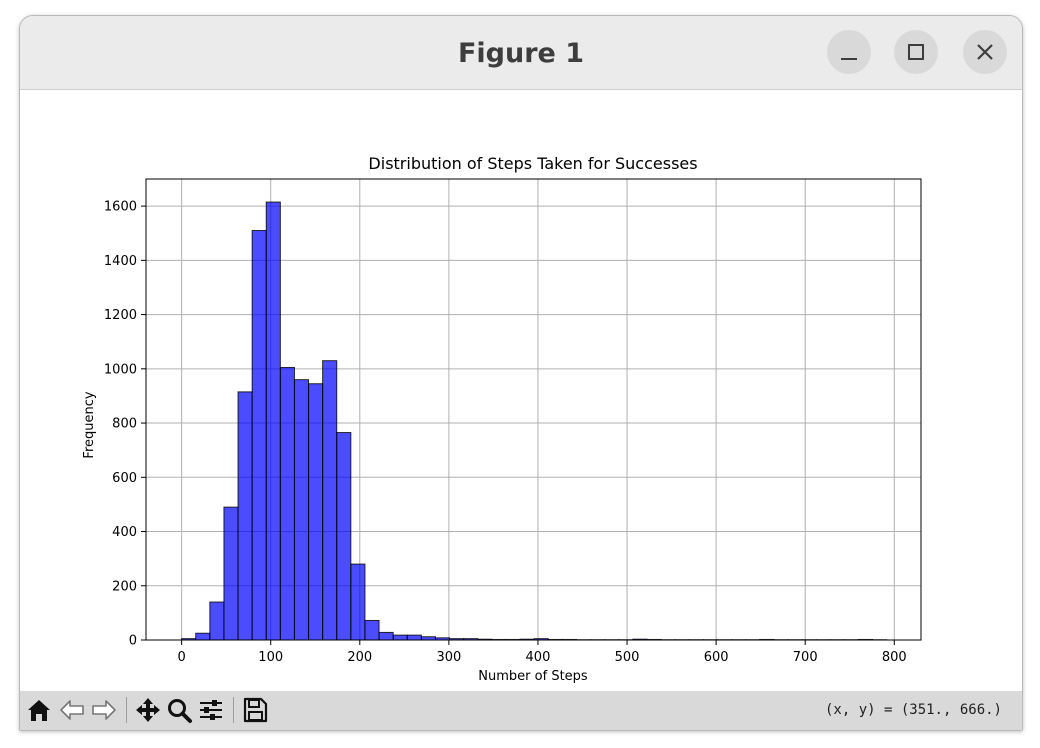 The image size is (1040, 748). What do you see at coordinates (521, 710) in the screenshot?
I see `navigation-toolbar: (x, y) = (351., 666.)` at bounding box center [521, 710].